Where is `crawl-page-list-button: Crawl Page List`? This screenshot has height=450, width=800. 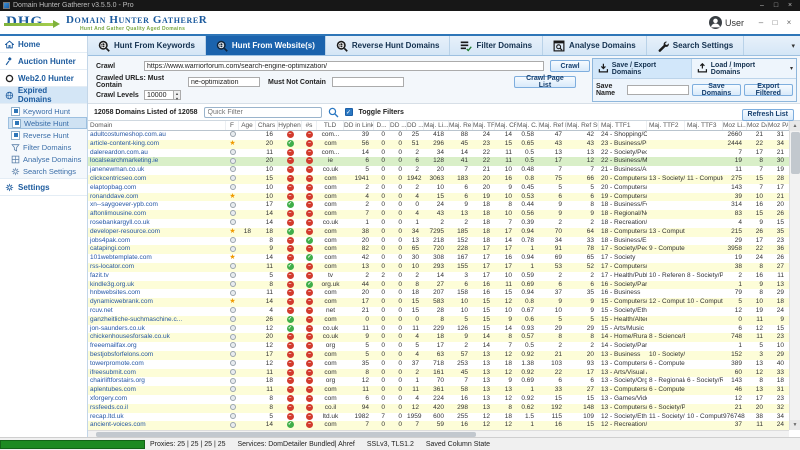
crawl-page-list-button: Crawl Page List is located at coordinates (544, 82).